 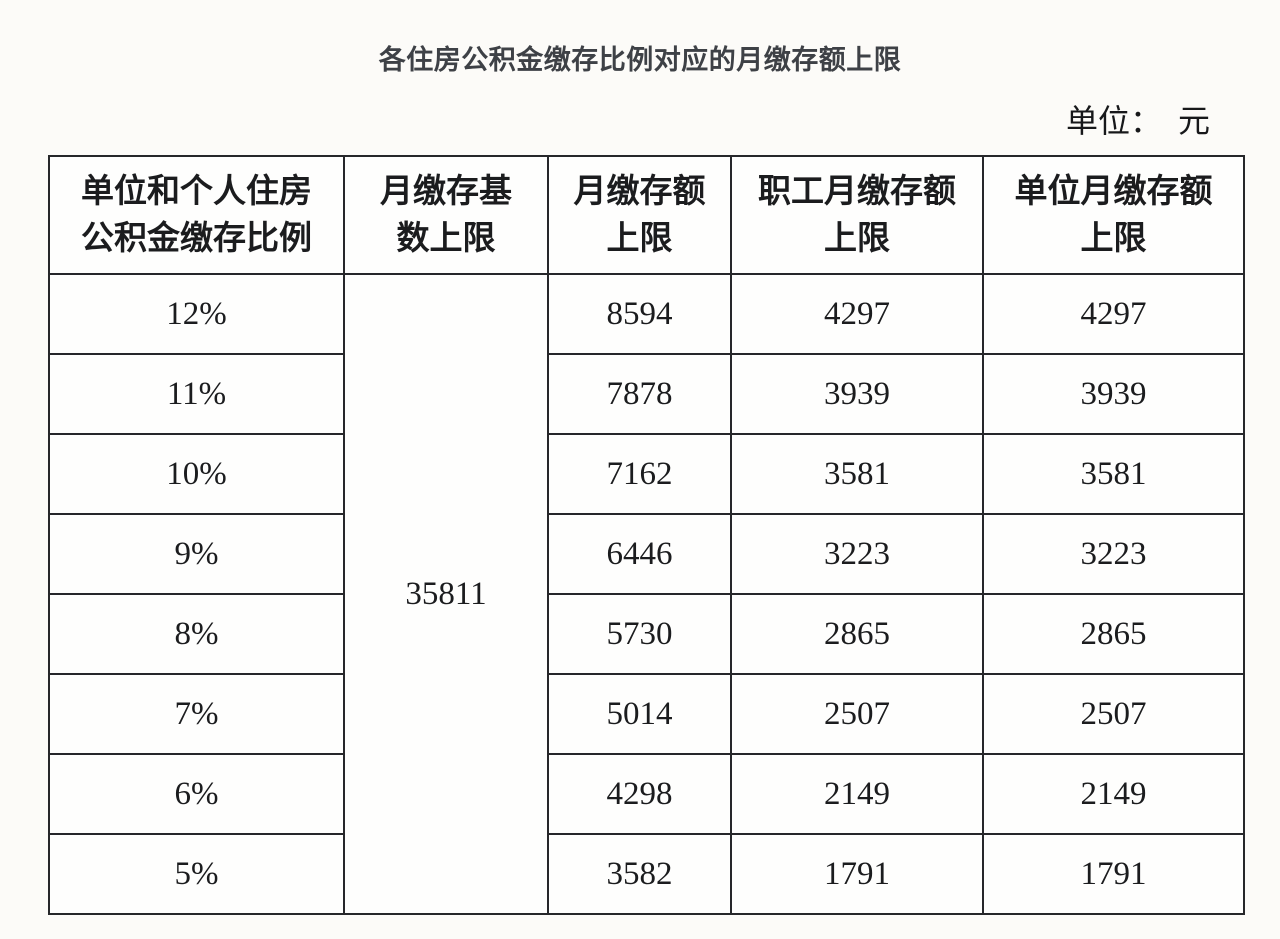 What do you see at coordinates (857, 874) in the screenshot?
I see `cell-employee-limit: 1791` at bounding box center [857, 874].